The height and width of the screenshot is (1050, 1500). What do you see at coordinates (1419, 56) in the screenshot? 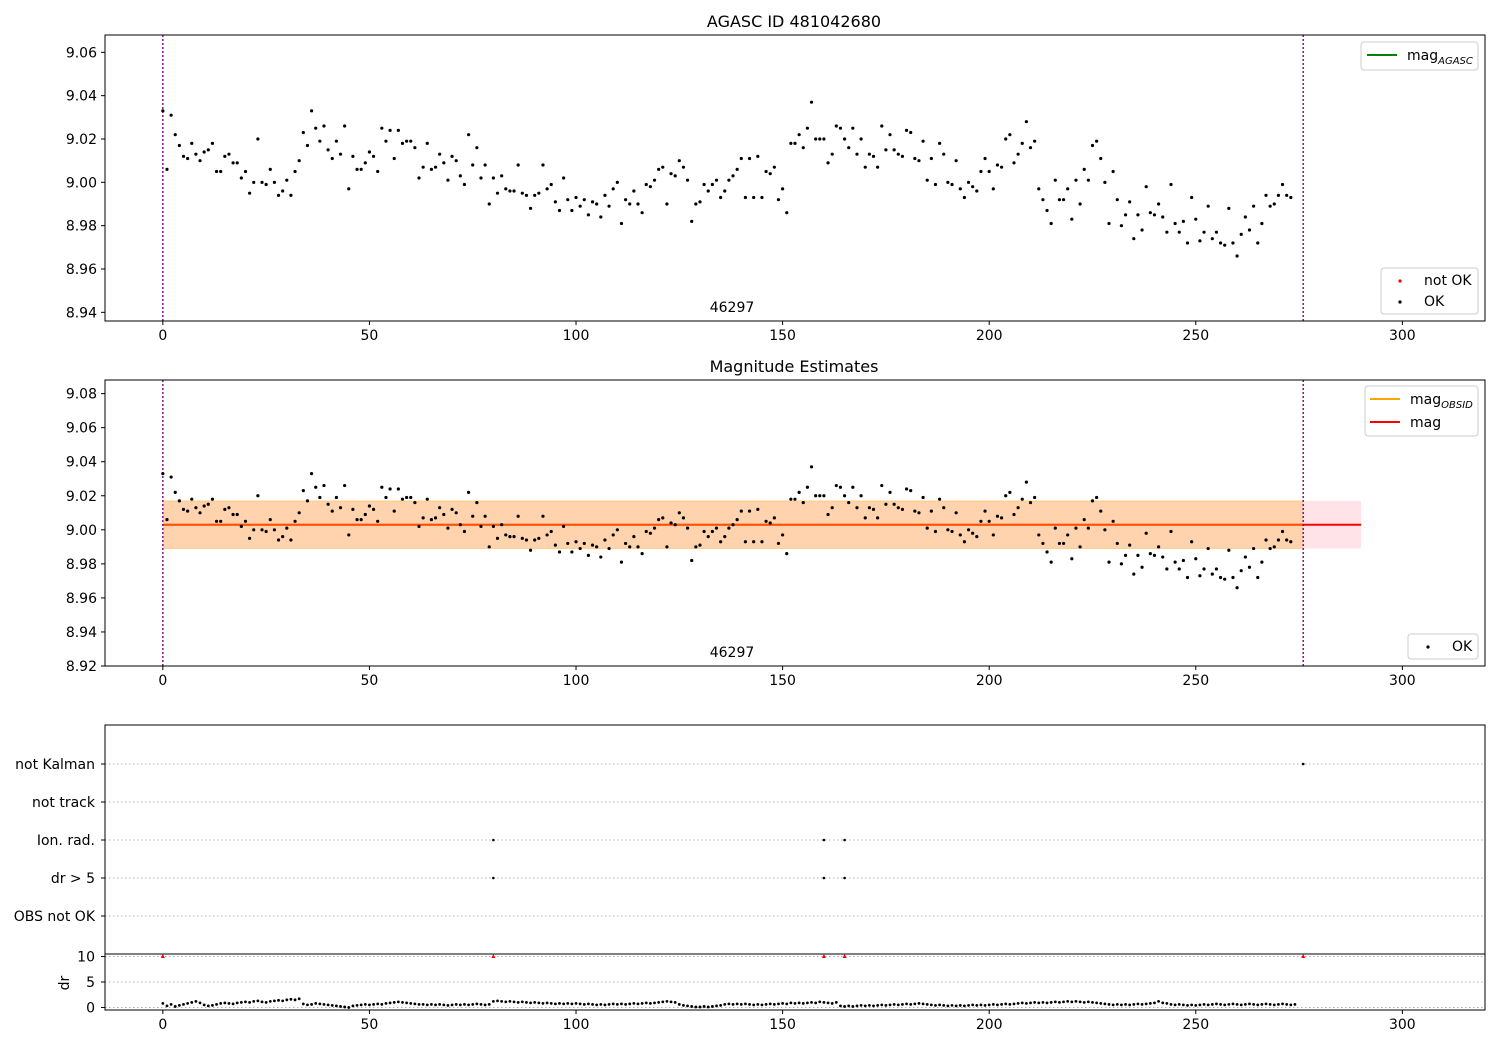
I see `legend-box` at bounding box center [1419, 56].